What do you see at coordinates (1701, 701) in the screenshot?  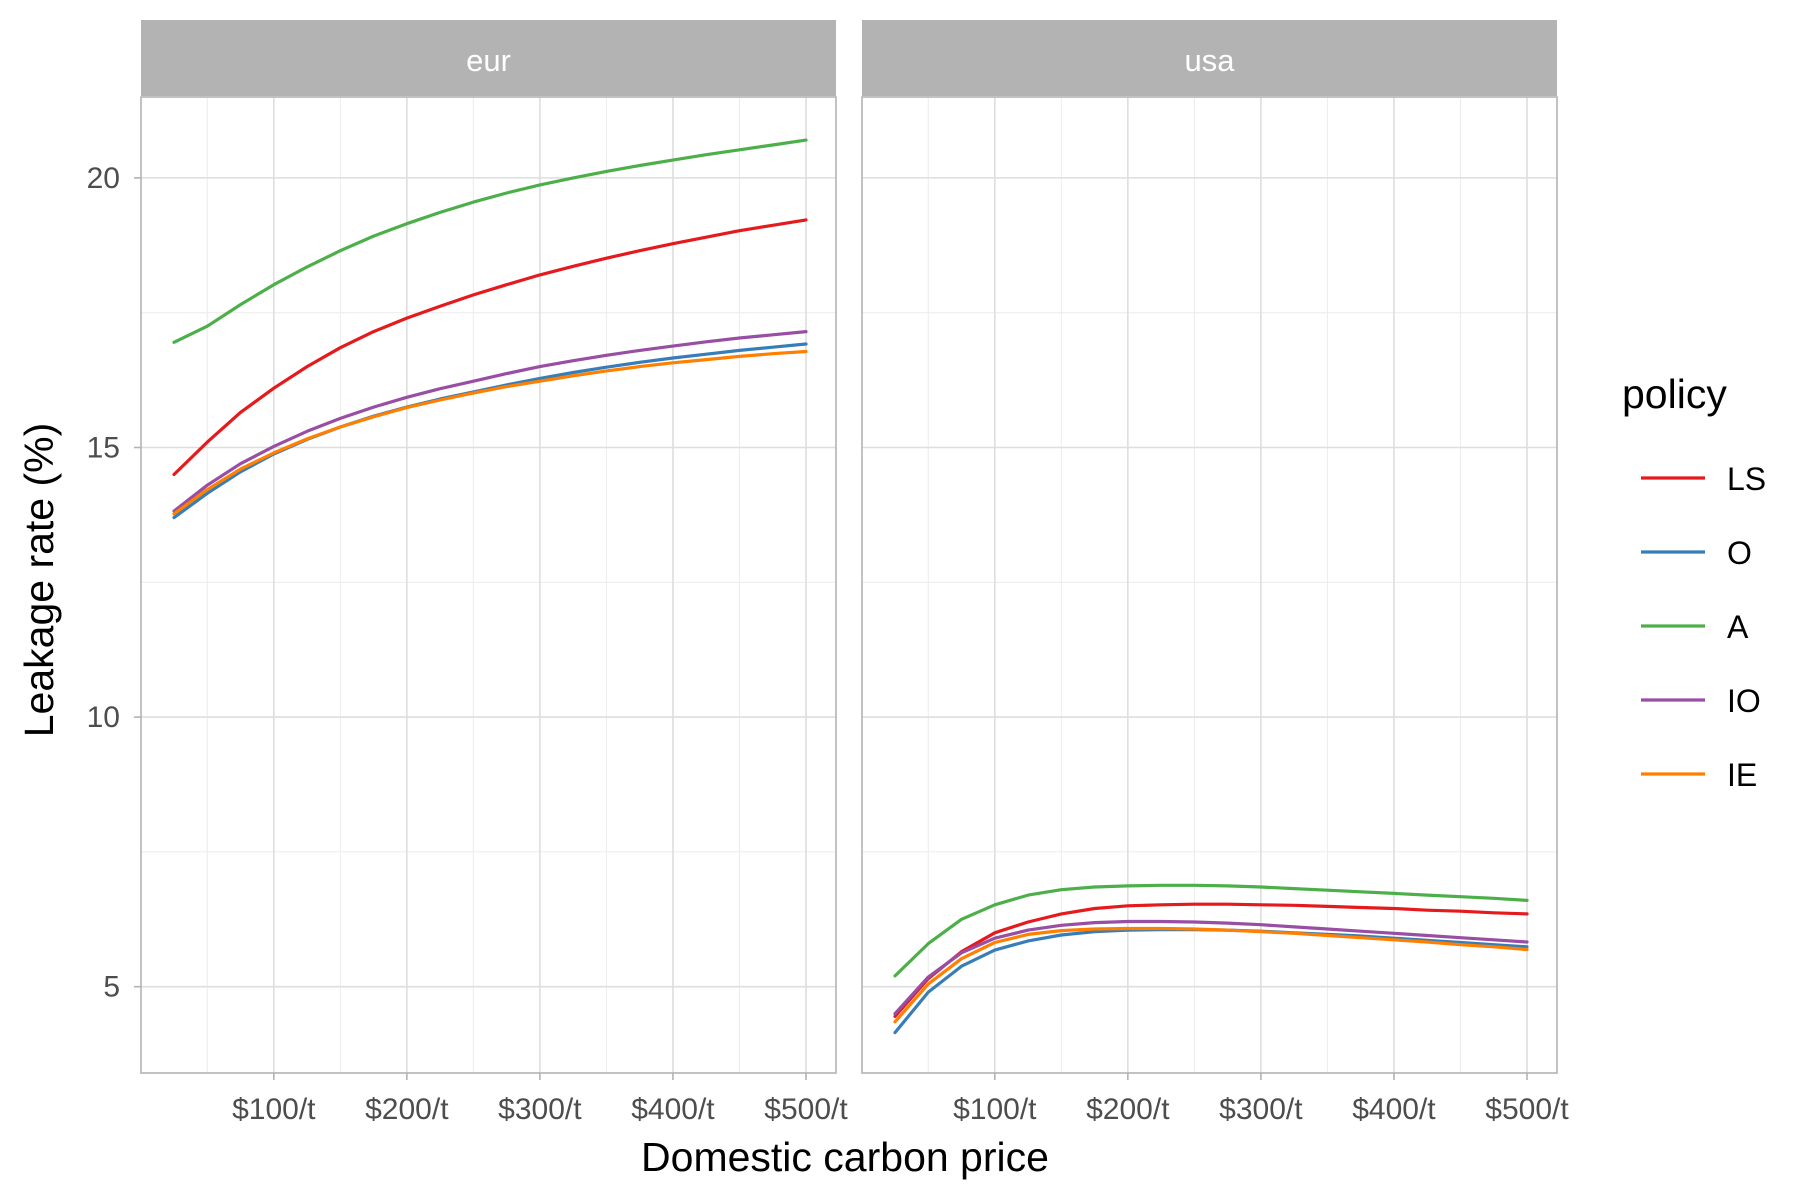 I see `legend-item-io: IO` at bounding box center [1701, 701].